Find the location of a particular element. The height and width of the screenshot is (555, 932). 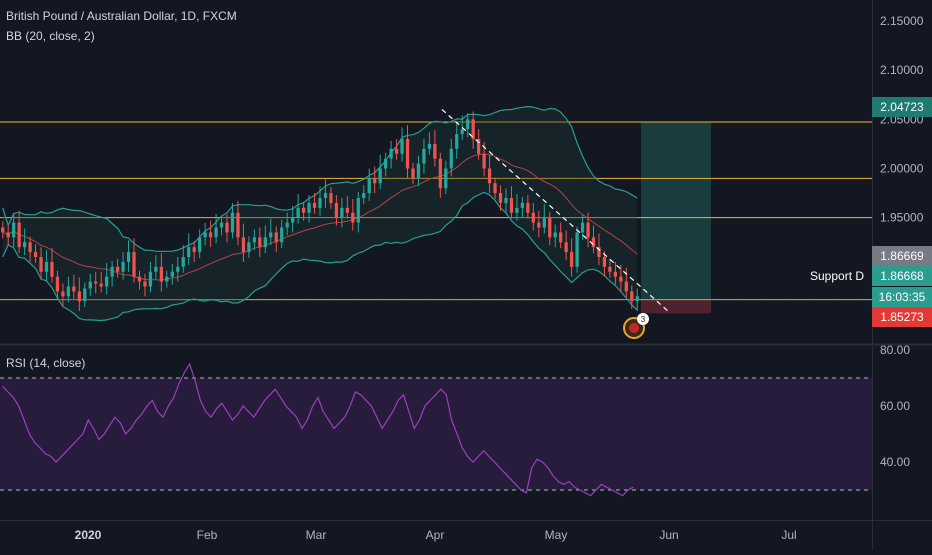

countdown-tag: 16:03:35 is located at coordinates (902, 297).